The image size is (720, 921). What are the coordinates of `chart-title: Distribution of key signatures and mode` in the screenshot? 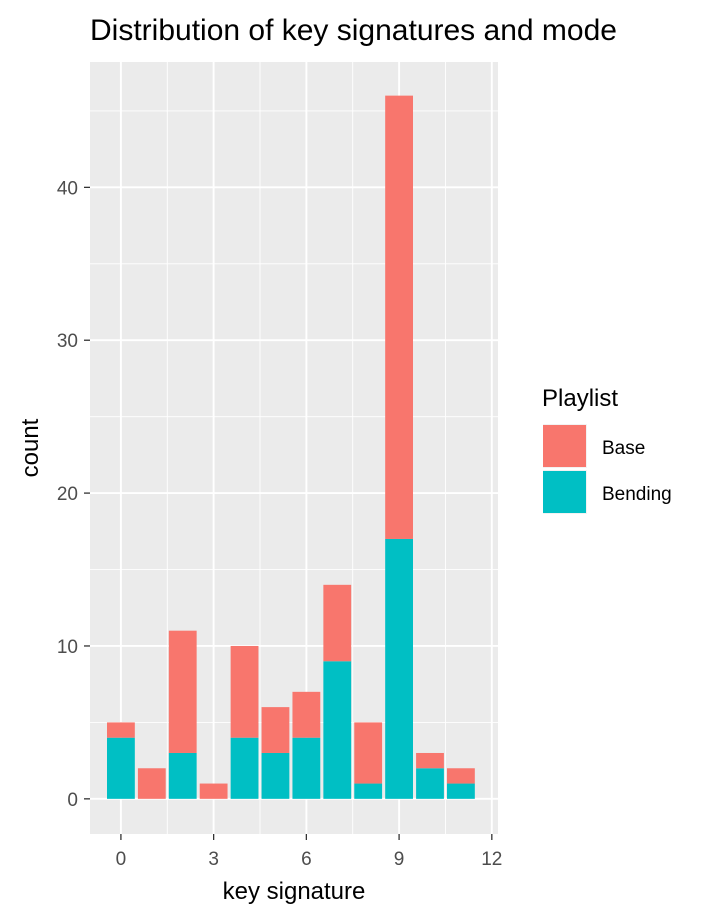 It's located at (353, 30).